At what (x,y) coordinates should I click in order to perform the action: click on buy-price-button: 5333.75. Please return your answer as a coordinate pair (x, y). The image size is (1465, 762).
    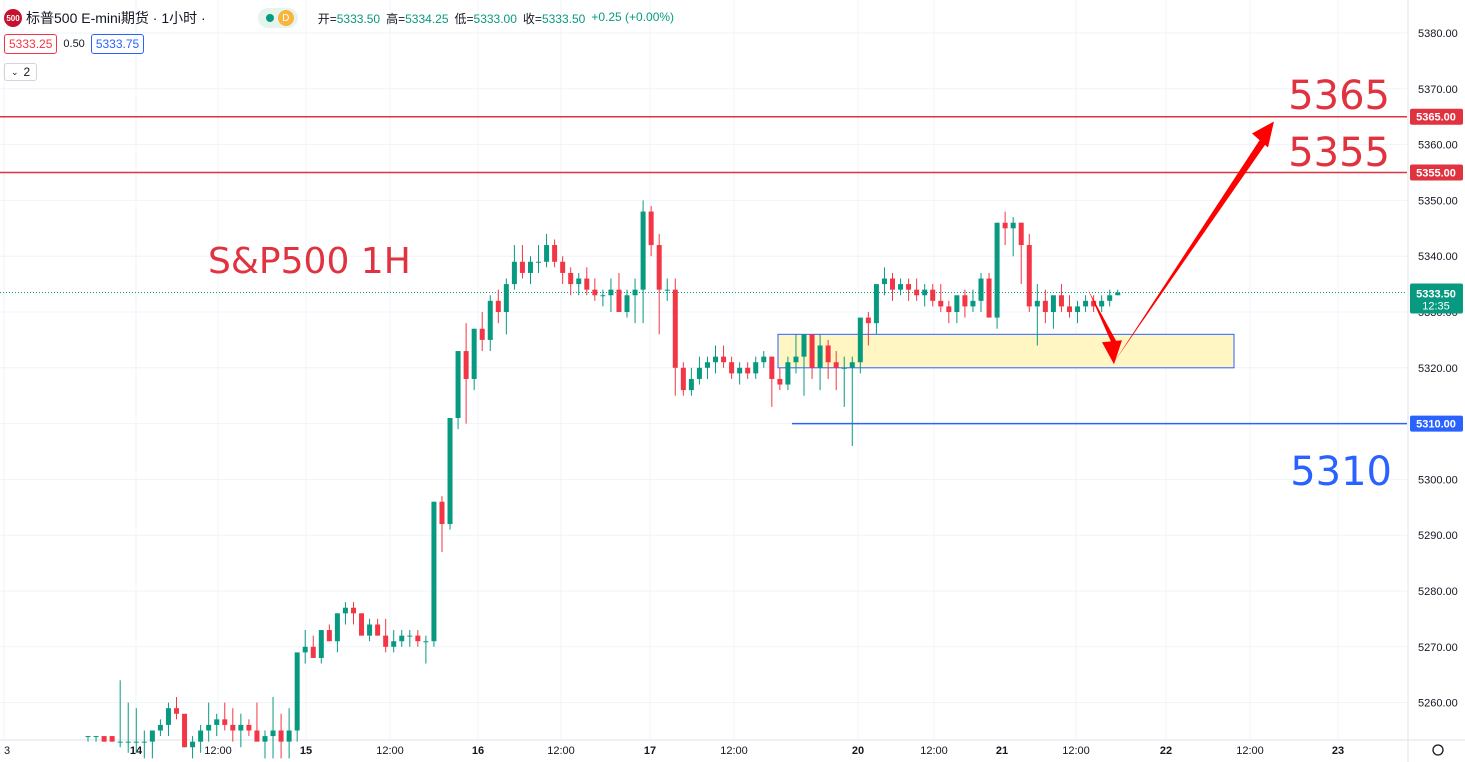
    Looking at the image, I should click on (117, 44).